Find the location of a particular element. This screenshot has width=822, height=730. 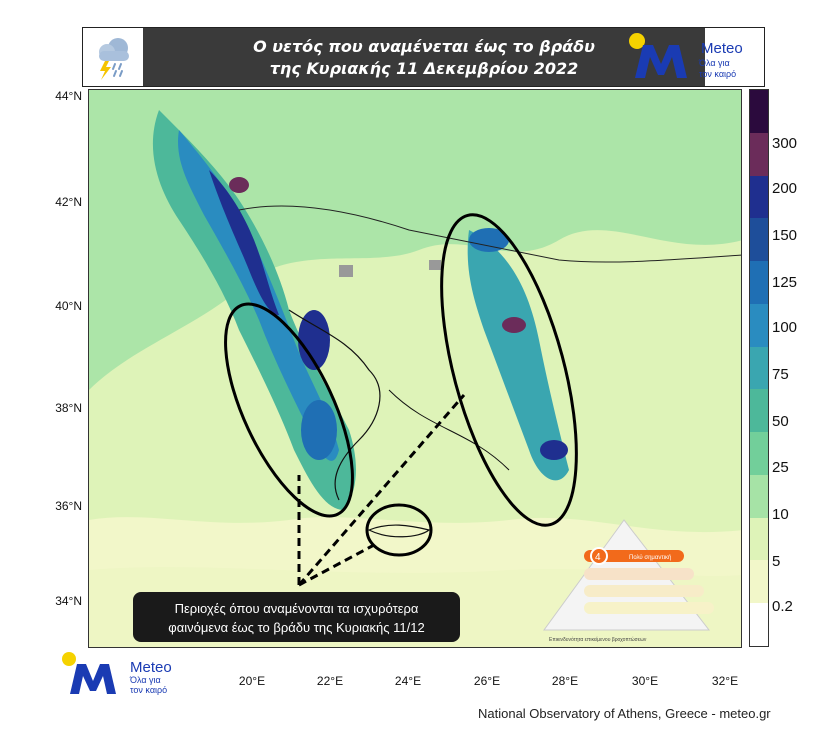

weather-storm-icon is located at coordinates (114, 59).